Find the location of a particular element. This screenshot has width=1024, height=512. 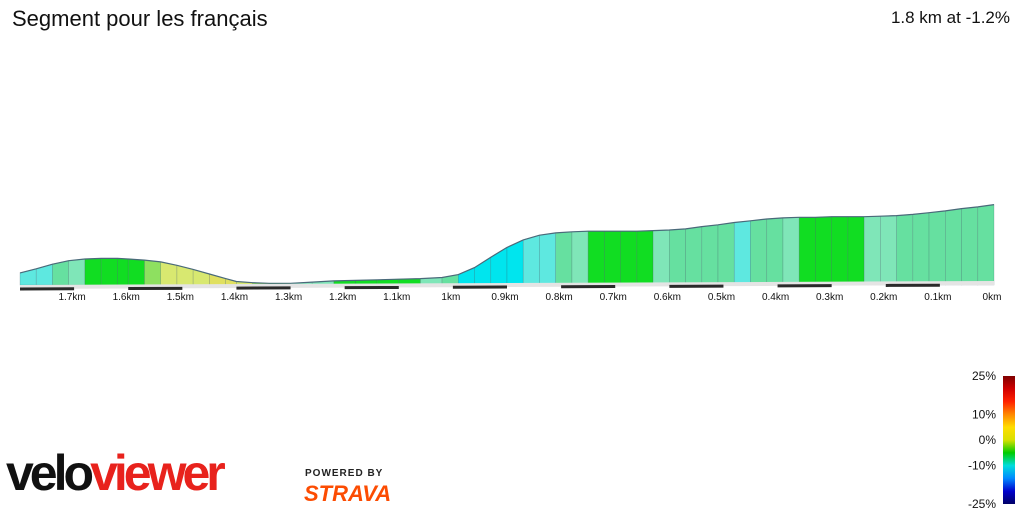

strava-logo: STRAVA is located at coordinates (348, 493).